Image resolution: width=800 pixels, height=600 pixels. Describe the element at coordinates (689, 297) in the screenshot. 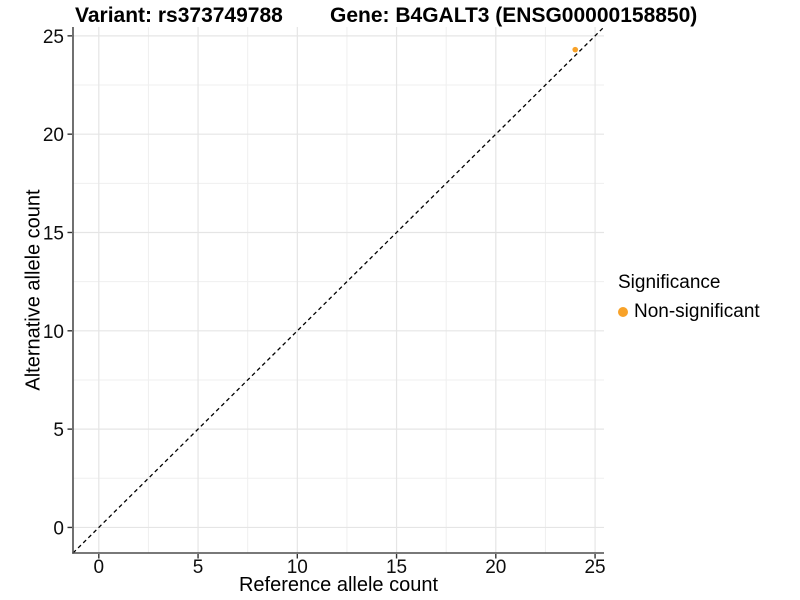

I see `legend: Significance Non-significant` at that location.